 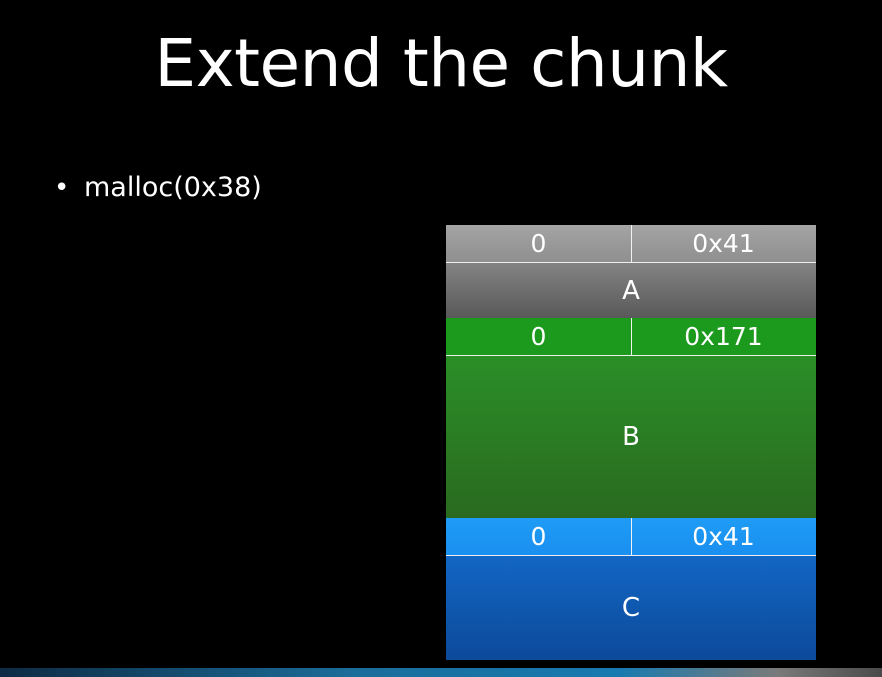 I want to click on chunk-b: 0 0x171 B, so click(x=631, y=418).